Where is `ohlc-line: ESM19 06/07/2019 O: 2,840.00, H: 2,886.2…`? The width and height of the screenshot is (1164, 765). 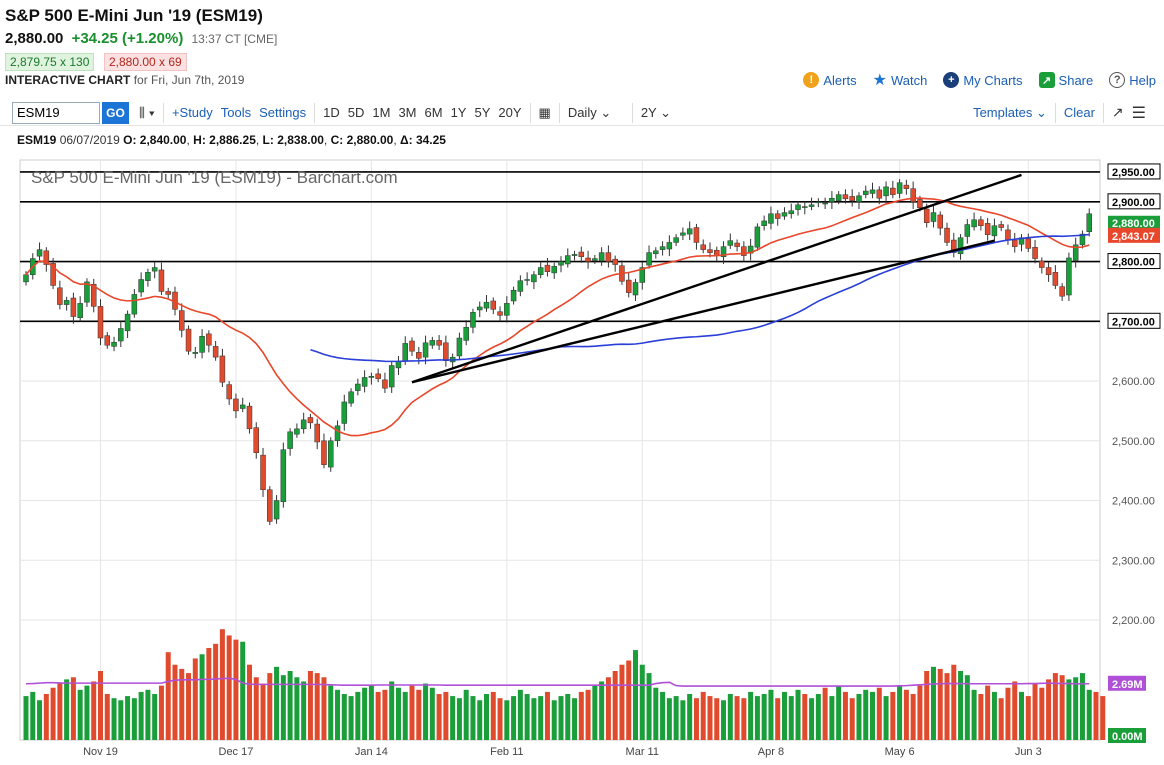
ohlc-line: ESM19 06/07/2019 O: 2,840.00, H: 2,886.2… is located at coordinates (231, 140).